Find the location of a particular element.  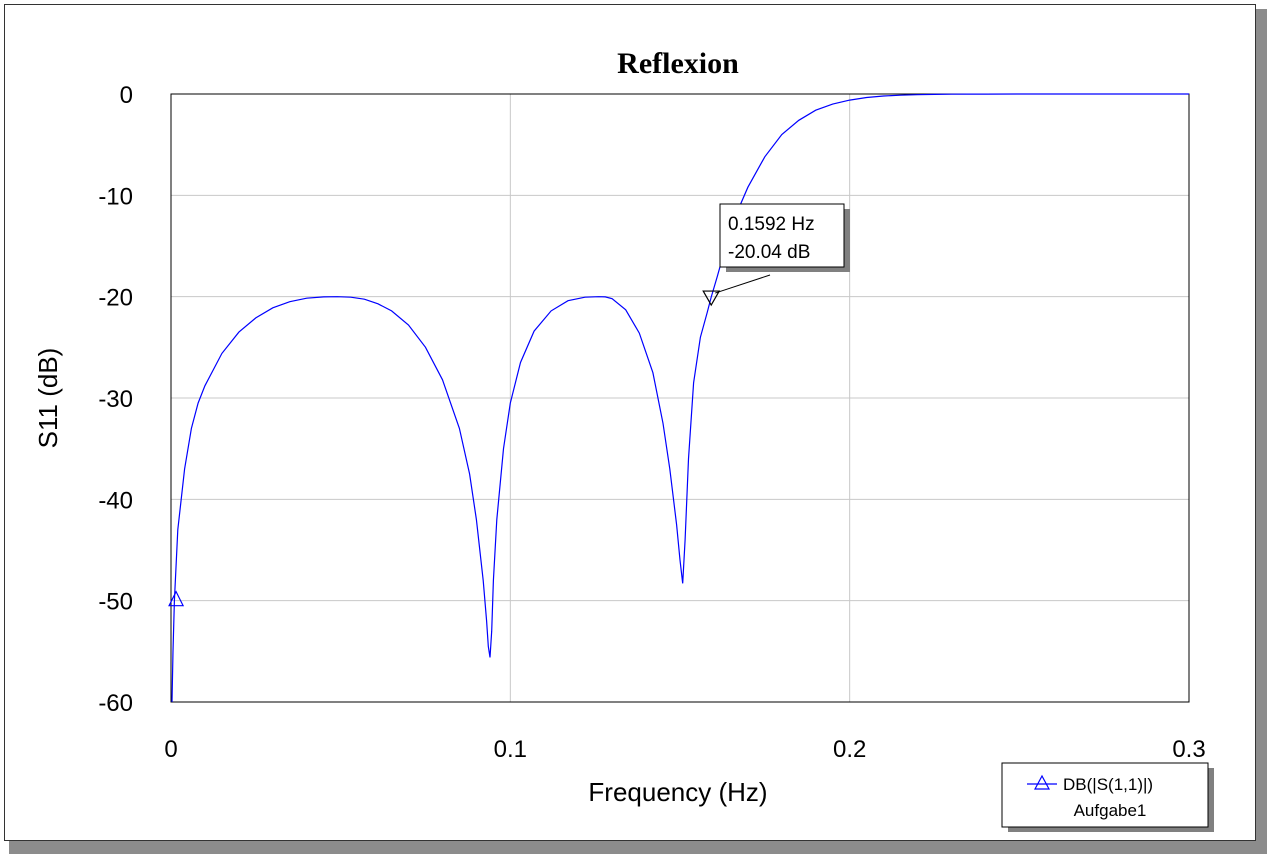

y-tick-label: -60 is located at coordinates (115, 703).